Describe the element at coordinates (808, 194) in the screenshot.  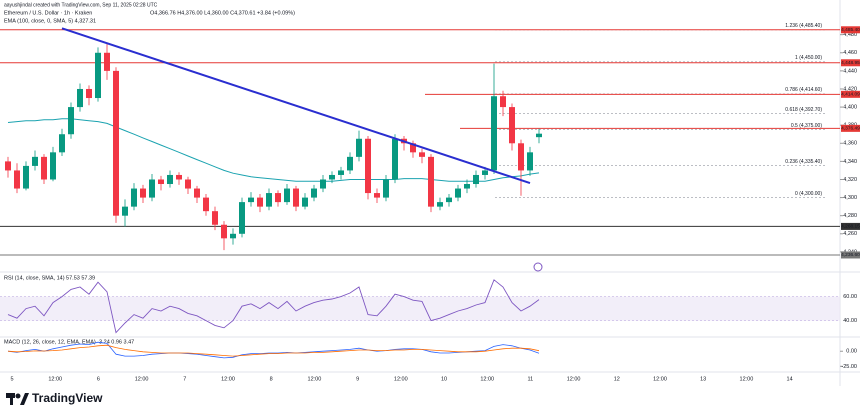
I see `fib-label: 0 (4,300.00)` at that location.